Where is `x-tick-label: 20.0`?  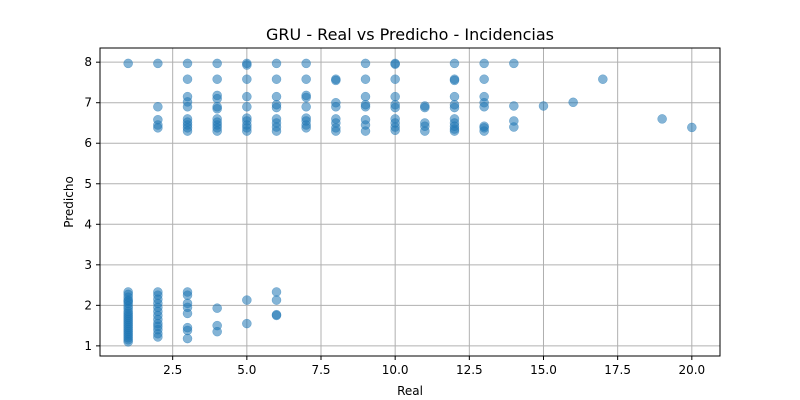 x-tick-label: 20.0 is located at coordinates (691, 370).